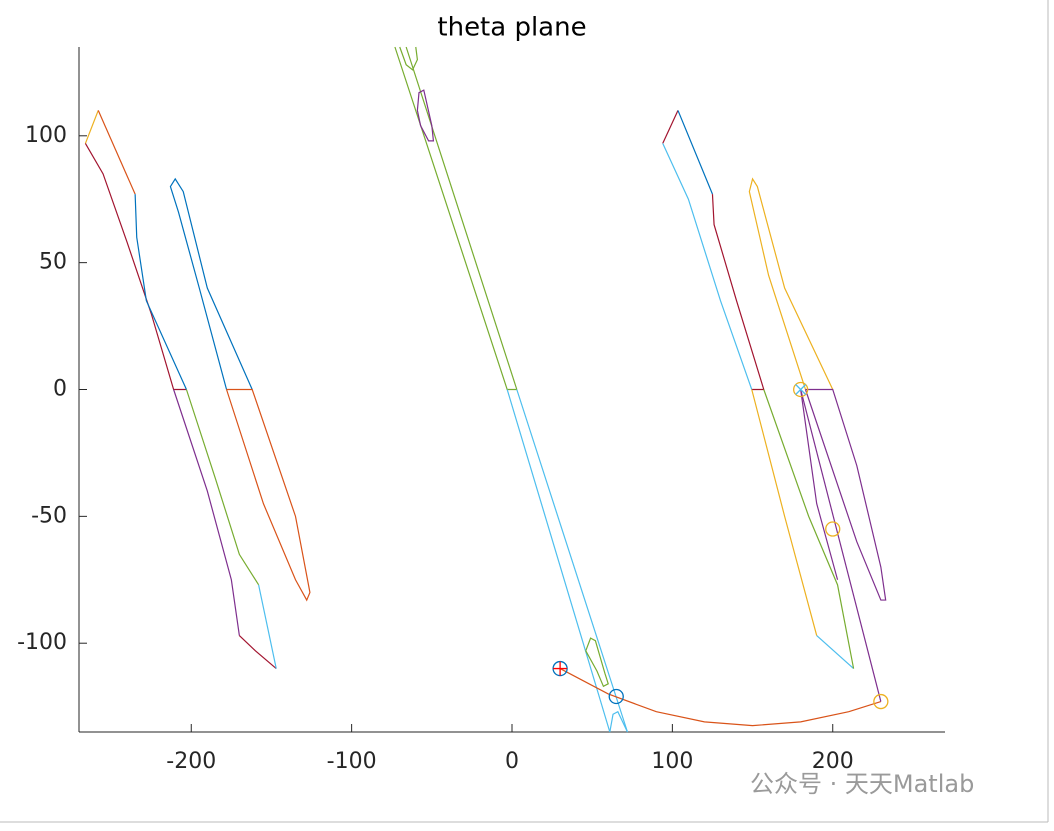  What do you see at coordinates (42, 642) in the screenshot?
I see `y-tick-label: -100` at bounding box center [42, 642].